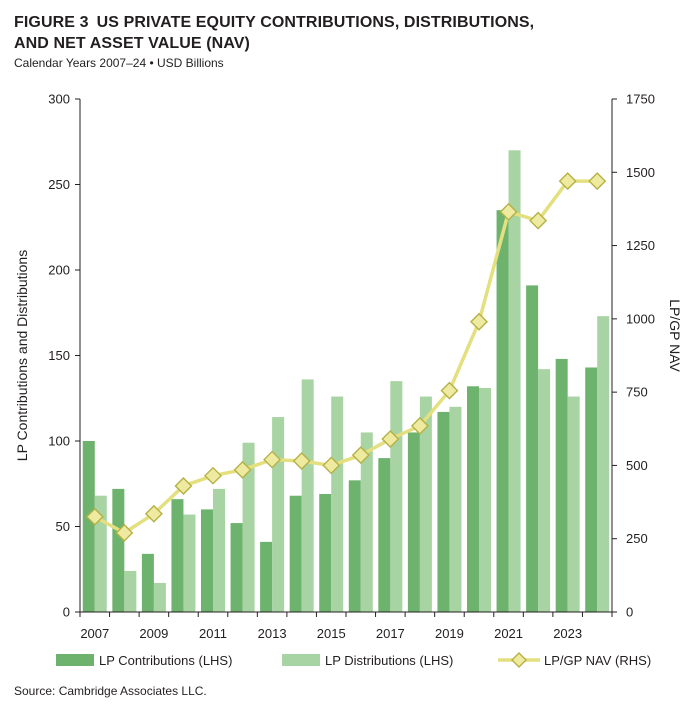 The width and height of the screenshot is (700, 712). Describe the element at coordinates (207, 560) in the screenshot. I see `contributions-bar-2011` at that location.